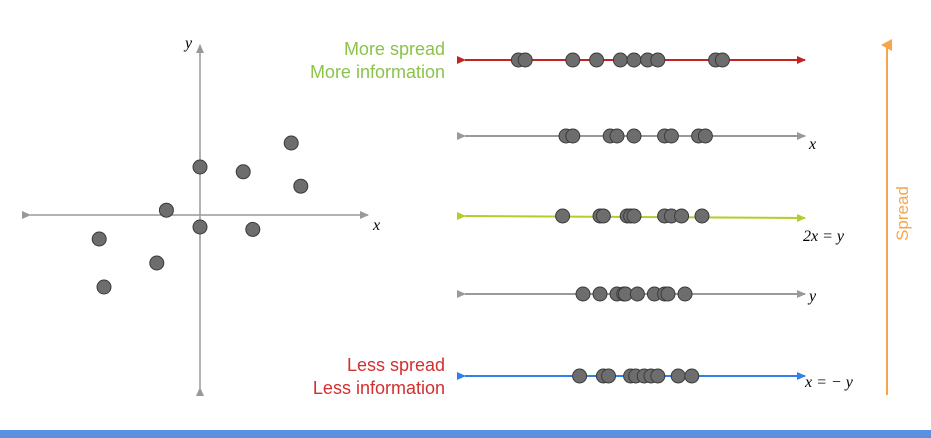 The width and height of the screenshot is (931, 438). Describe the element at coordinates (377, 72) in the screenshot. I see `more-information-label: More information` at that location.